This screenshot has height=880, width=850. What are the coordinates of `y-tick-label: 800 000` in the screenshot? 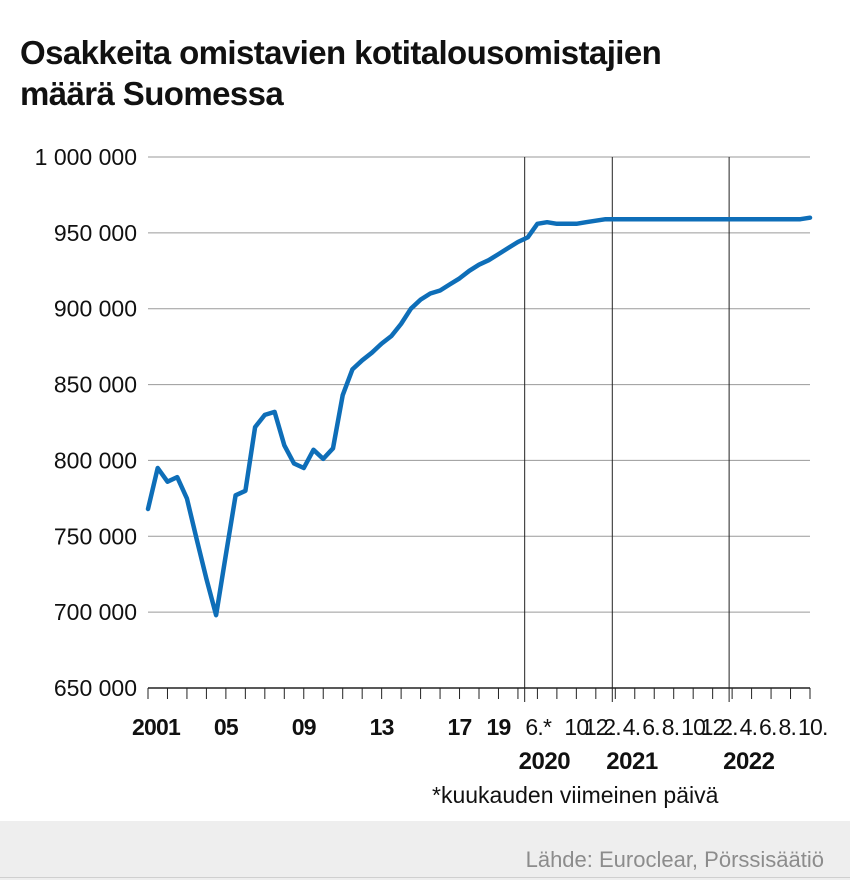 It's located at (95, 460).